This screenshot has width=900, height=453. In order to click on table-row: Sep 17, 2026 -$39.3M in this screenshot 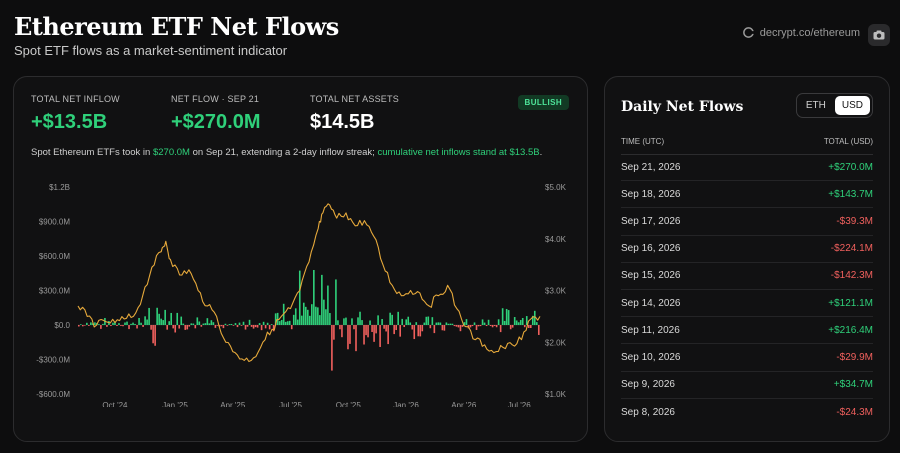, I will do `click(747, 222)`.